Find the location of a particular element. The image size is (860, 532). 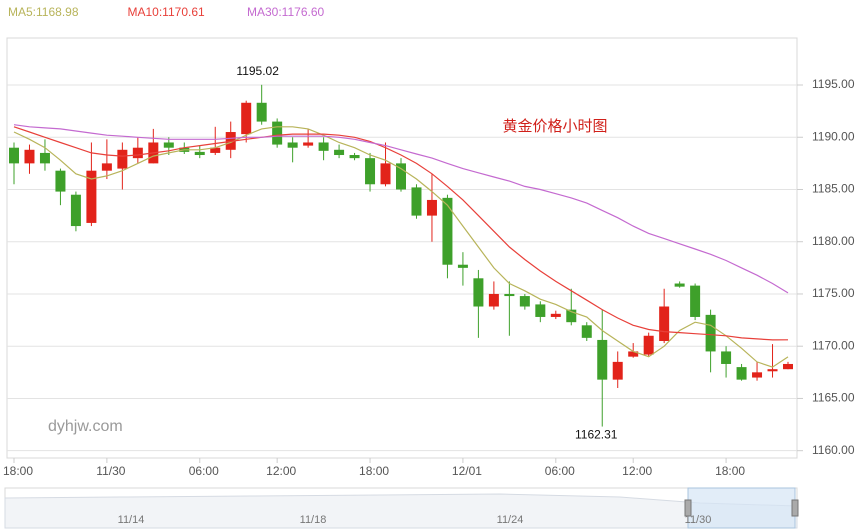

x-tick-label: 12/01 is located at coordinates (467, 471).